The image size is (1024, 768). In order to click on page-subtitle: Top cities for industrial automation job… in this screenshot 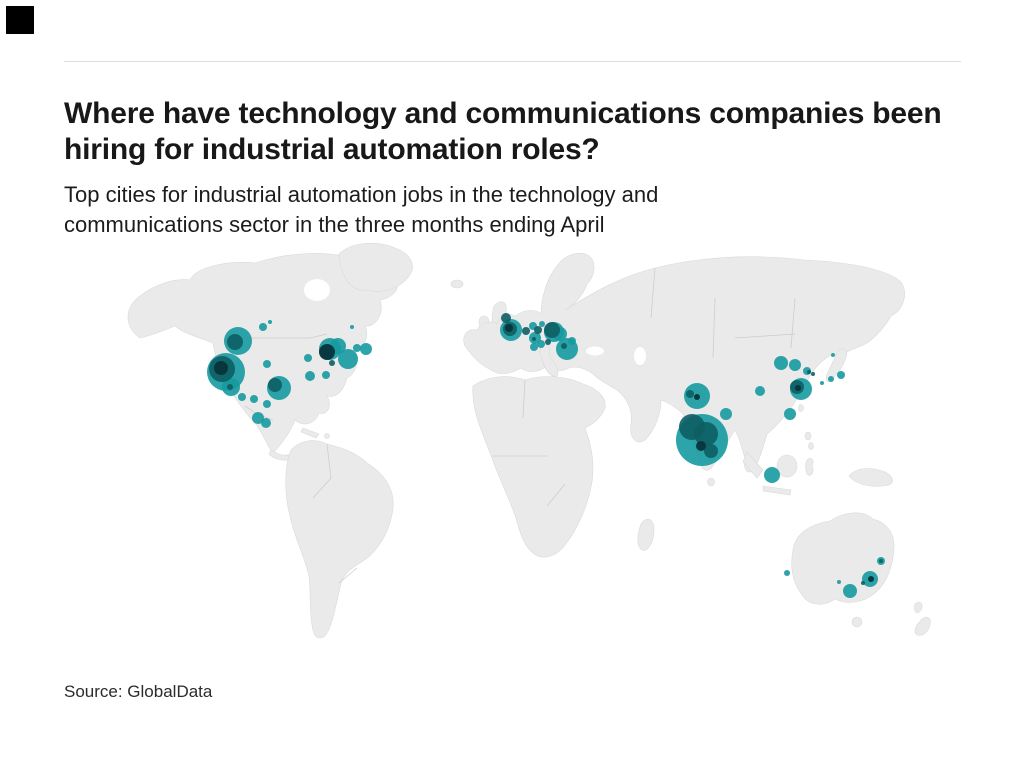, I will do `click(361, 210)`.